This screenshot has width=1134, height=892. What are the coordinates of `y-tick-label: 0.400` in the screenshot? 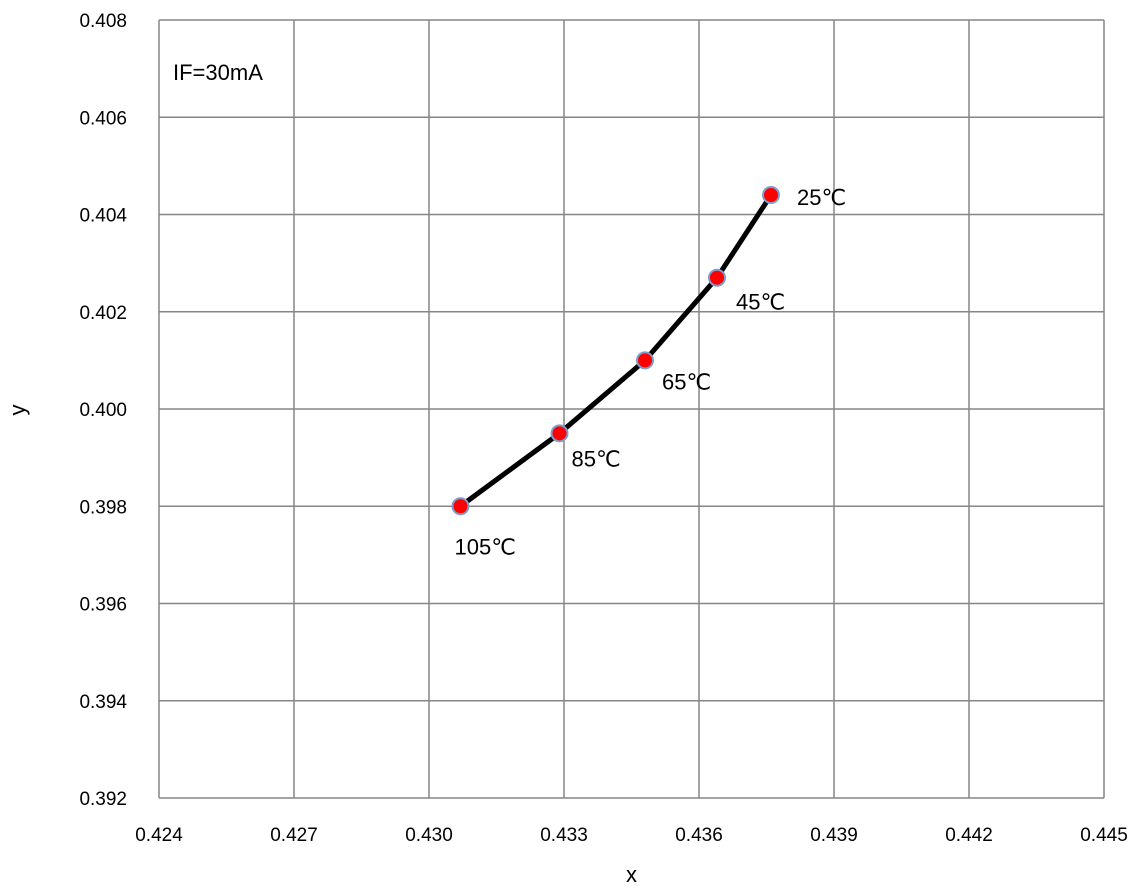 It's located at (103, 410).